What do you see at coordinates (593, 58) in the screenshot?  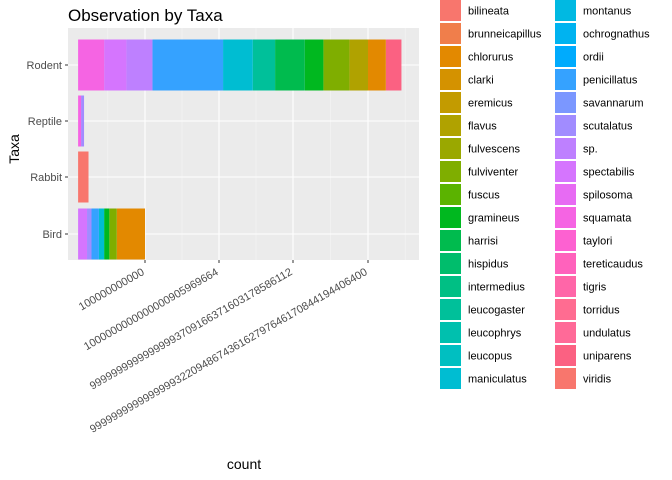 I see `legend-label: ordii` at bounding box center [593, 58].